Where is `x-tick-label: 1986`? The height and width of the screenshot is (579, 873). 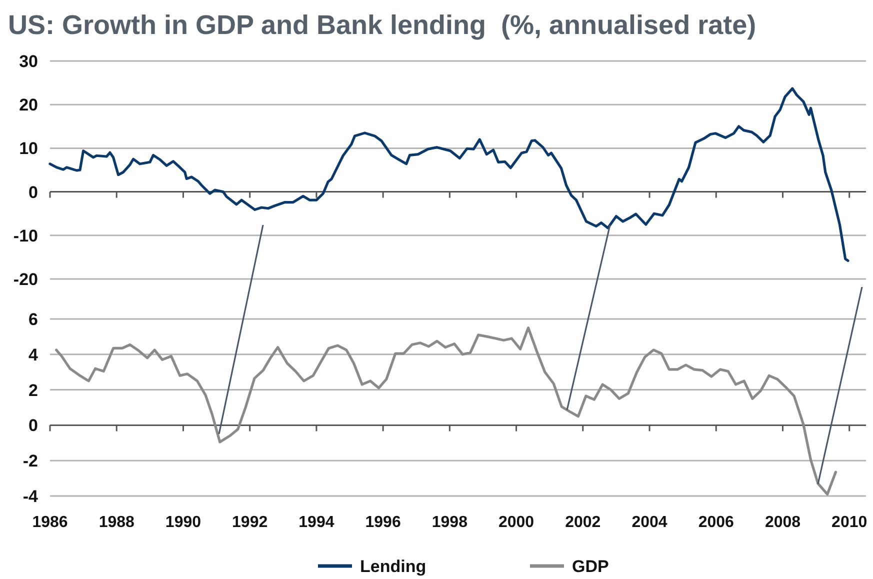
x-tick-label: 1986 is located at coordinates (50, 522).